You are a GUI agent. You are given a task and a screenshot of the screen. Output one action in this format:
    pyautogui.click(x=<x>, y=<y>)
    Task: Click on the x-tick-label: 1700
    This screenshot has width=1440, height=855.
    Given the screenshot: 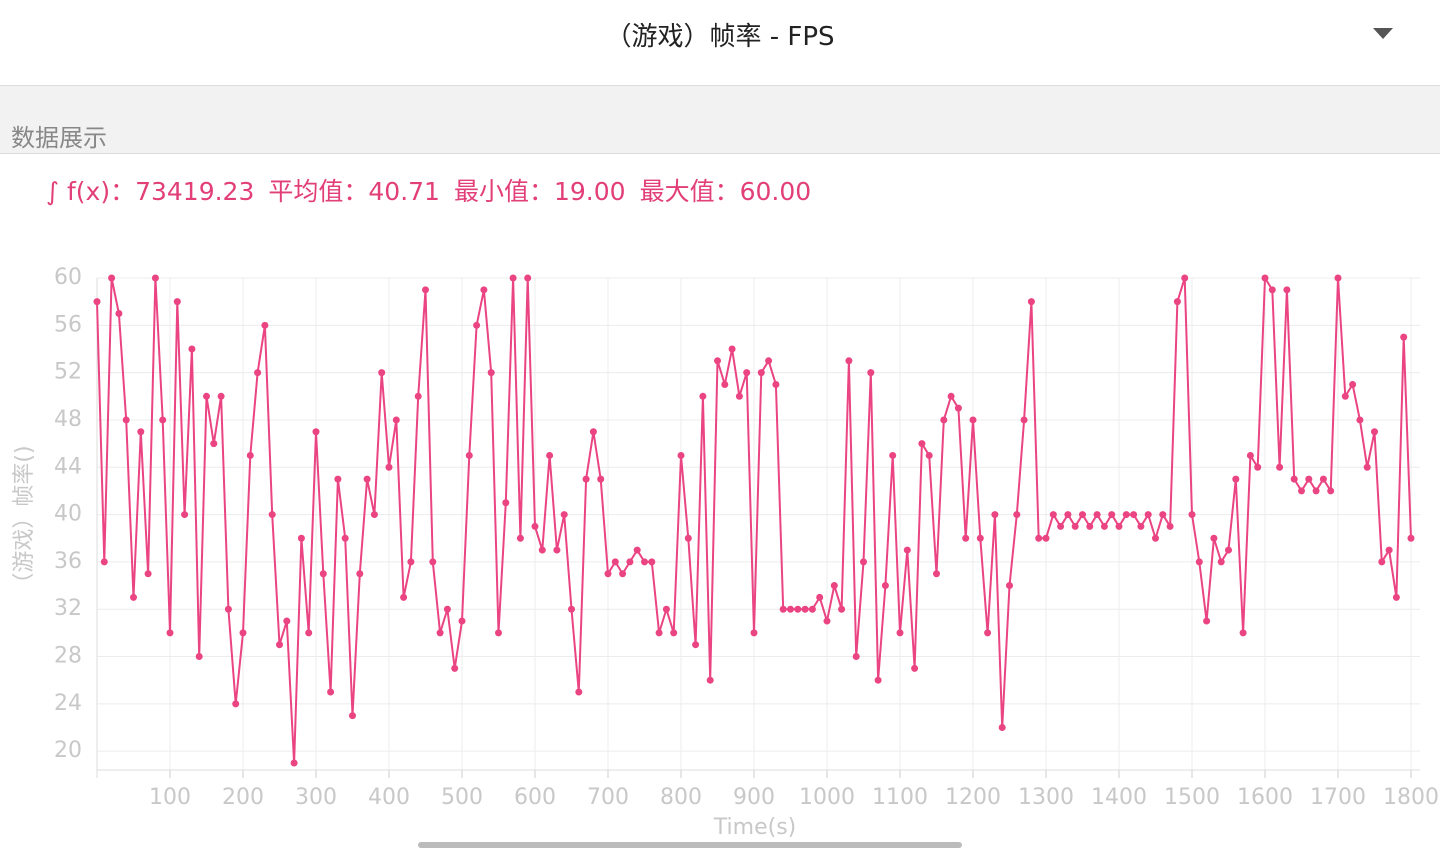 What is the action you would take?
    pyautogui.click(x=1338, y=797)
    